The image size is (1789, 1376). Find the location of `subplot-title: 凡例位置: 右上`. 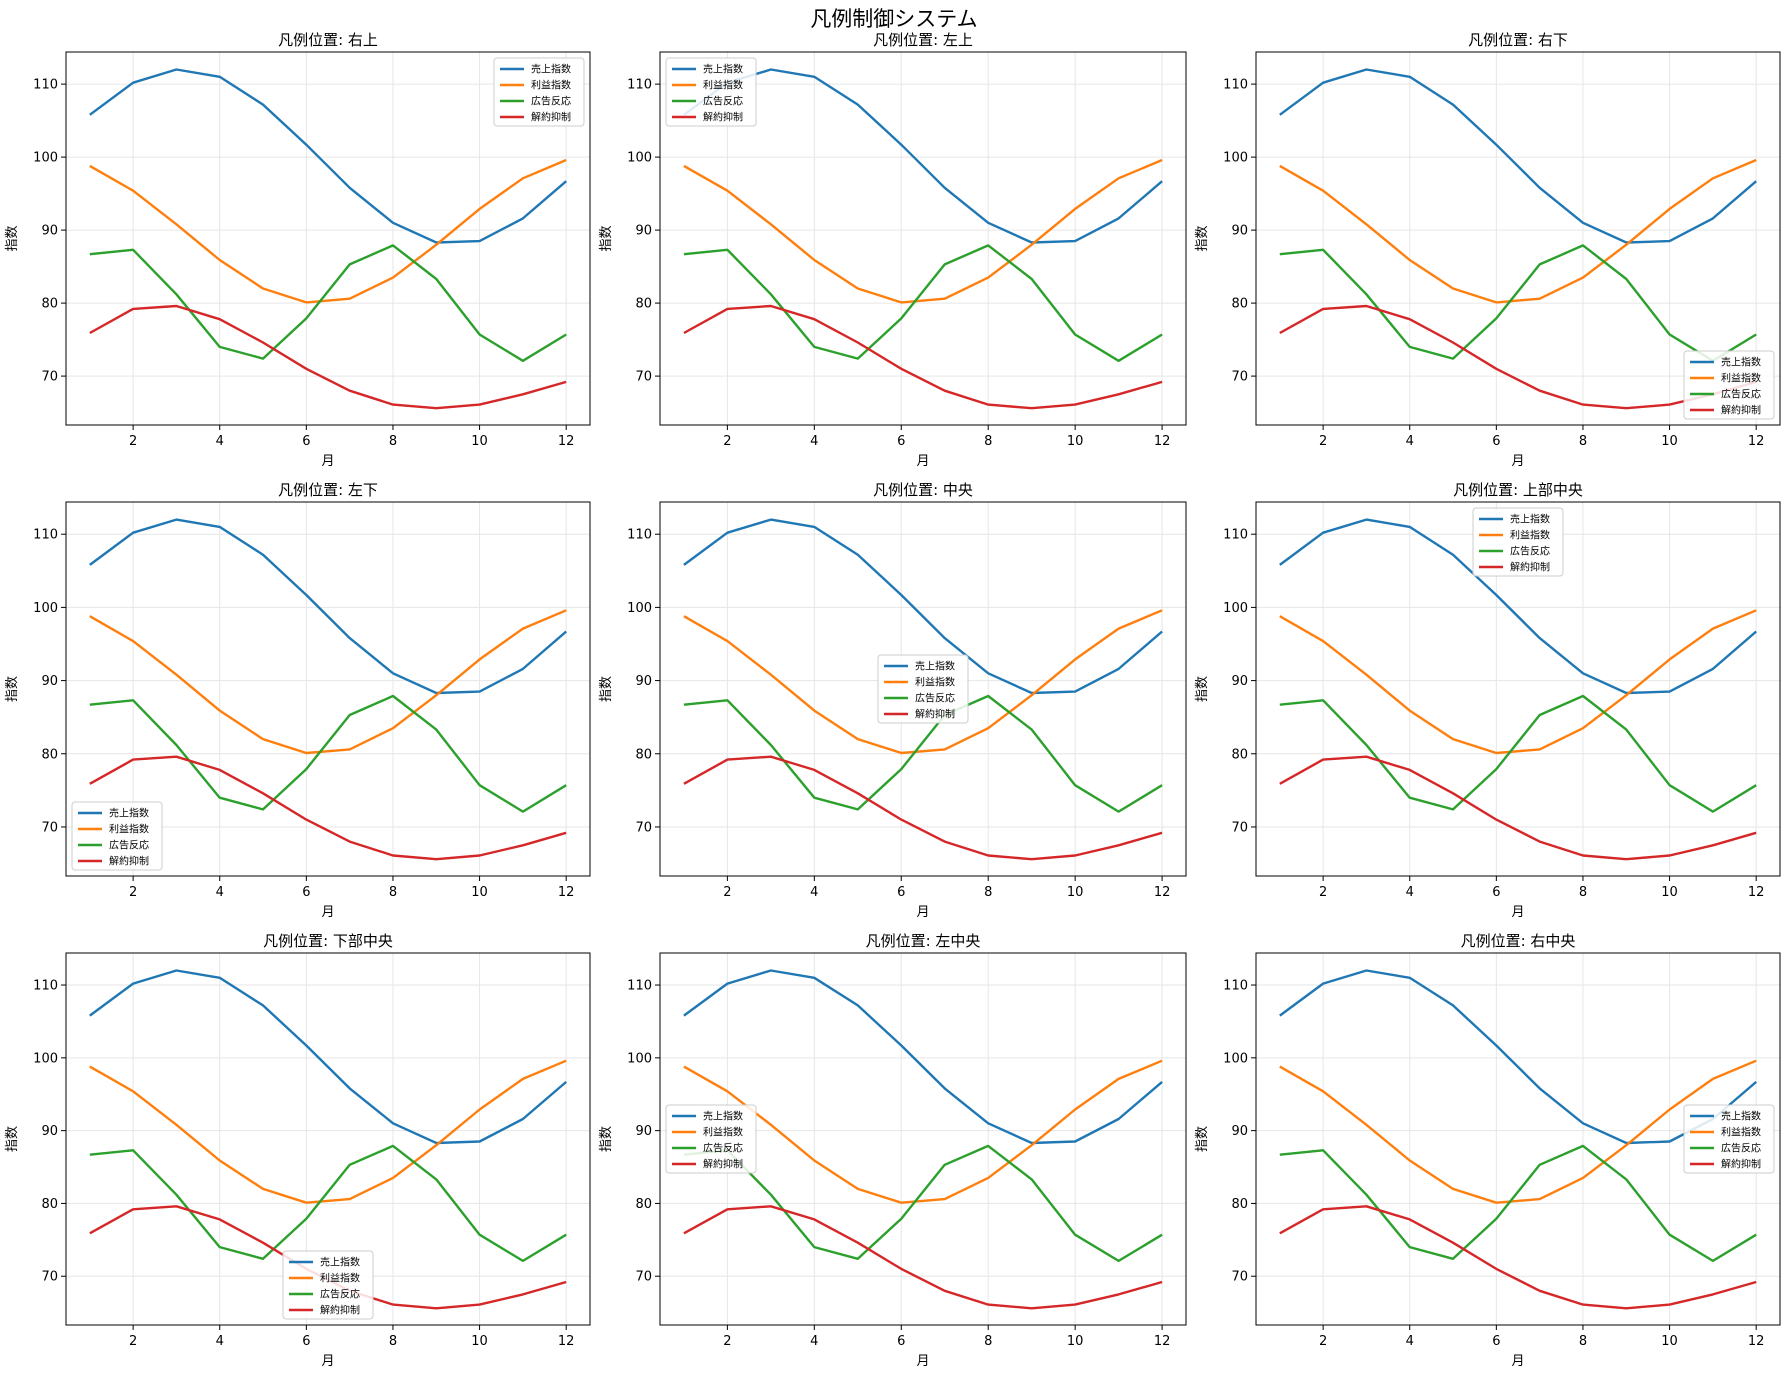

subplot-title: 凡例位置: 右上 is located at coordinates (328, 40).